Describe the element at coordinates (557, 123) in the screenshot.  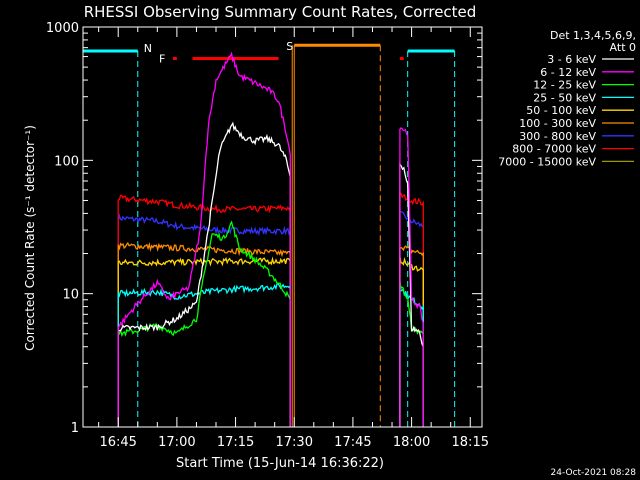
I see `legend-entry-label: 100 - 300 keV` at that location.